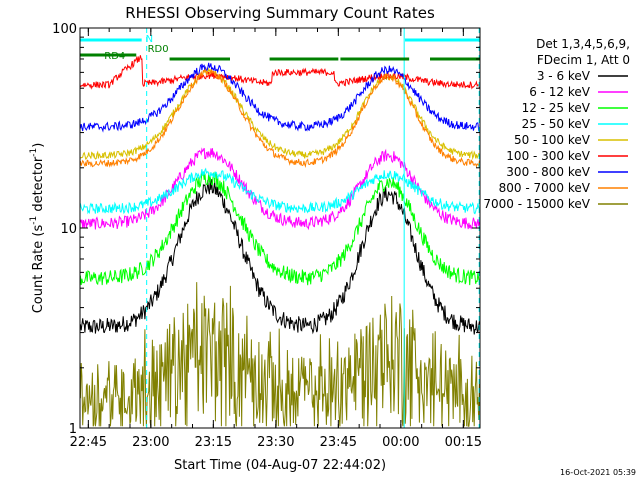 The image size is (640, 480). What do you see at coordinates (275, 442) in the screenshot?
I see `x-tick-label-4: 23:30` at bounding box center [275, 442].